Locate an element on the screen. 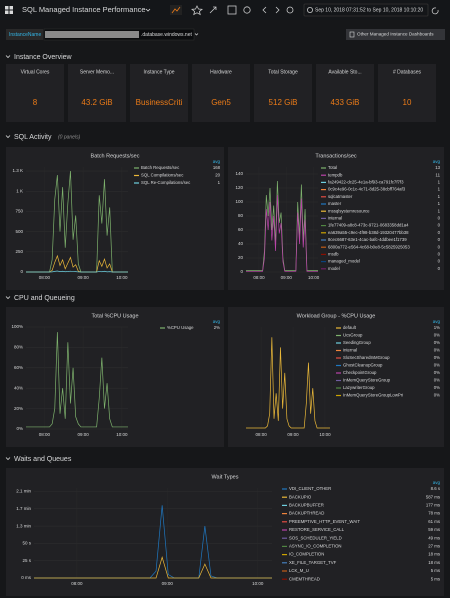 The height and width of the screenshot is (598, 450). y-tick-label: 750 is located at coordinates (19, 211).